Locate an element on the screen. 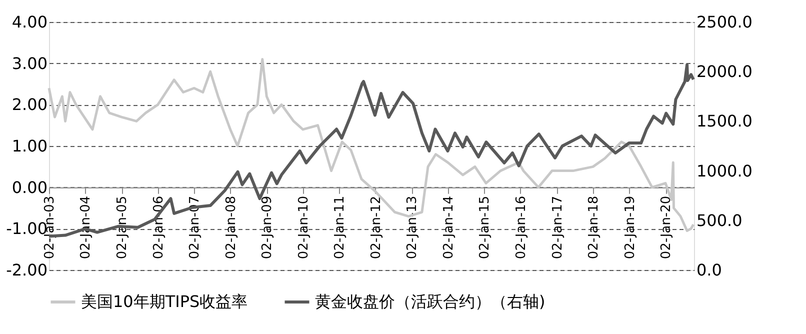  x-tick-label: 02-Jan-06 is located at coordinates (158, 228).